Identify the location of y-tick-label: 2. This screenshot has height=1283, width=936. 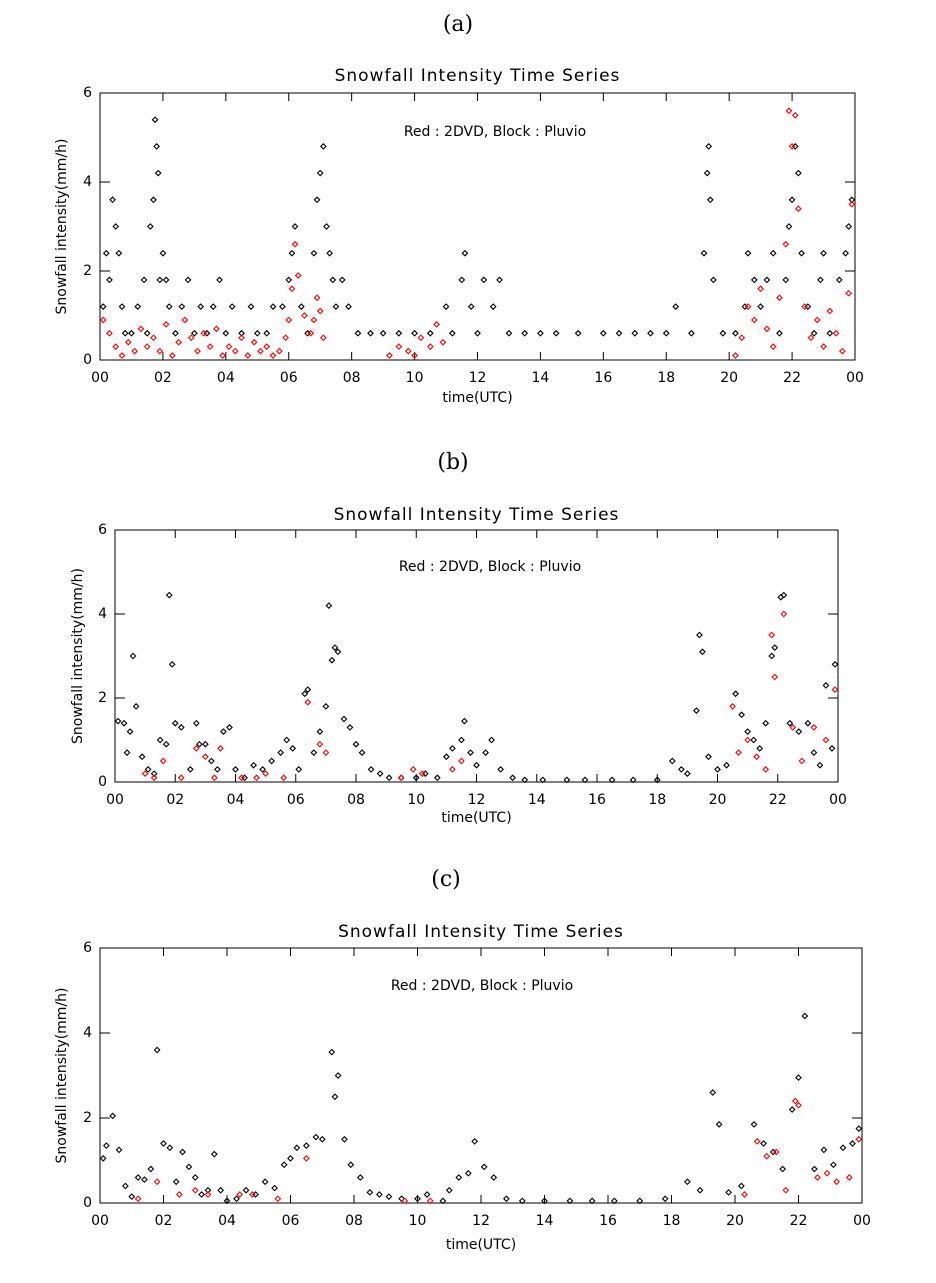
(102, 698).